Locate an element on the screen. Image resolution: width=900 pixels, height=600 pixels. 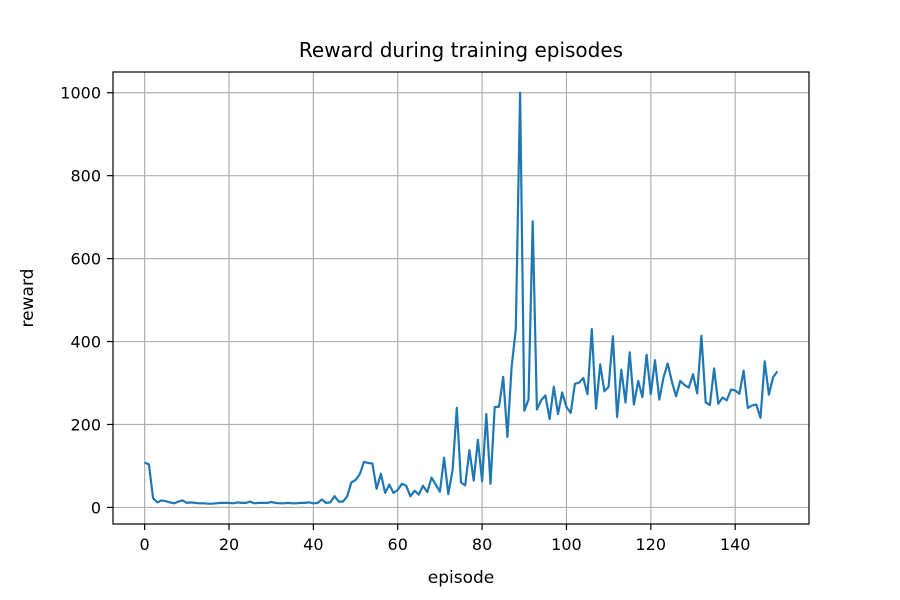
x-axis-label: episode is located at coordinates (461, 578).